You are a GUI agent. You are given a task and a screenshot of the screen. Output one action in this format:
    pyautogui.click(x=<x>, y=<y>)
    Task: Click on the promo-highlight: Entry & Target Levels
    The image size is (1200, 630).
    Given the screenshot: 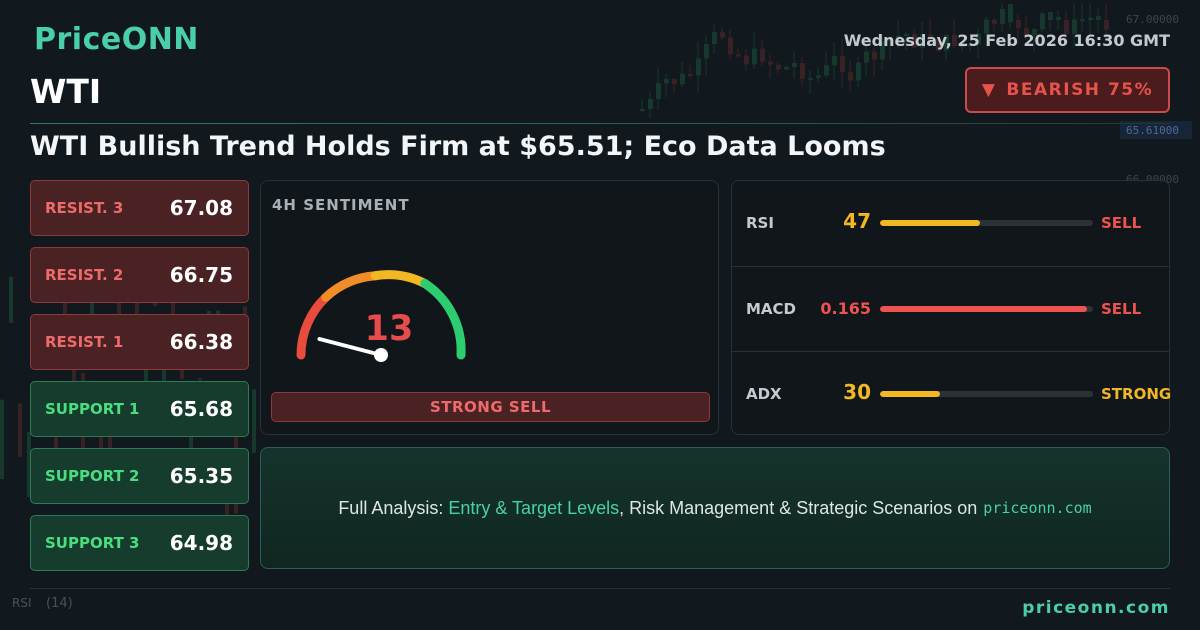 What is the action you would take?
    pyautogui.click(x=534, y=507)
    